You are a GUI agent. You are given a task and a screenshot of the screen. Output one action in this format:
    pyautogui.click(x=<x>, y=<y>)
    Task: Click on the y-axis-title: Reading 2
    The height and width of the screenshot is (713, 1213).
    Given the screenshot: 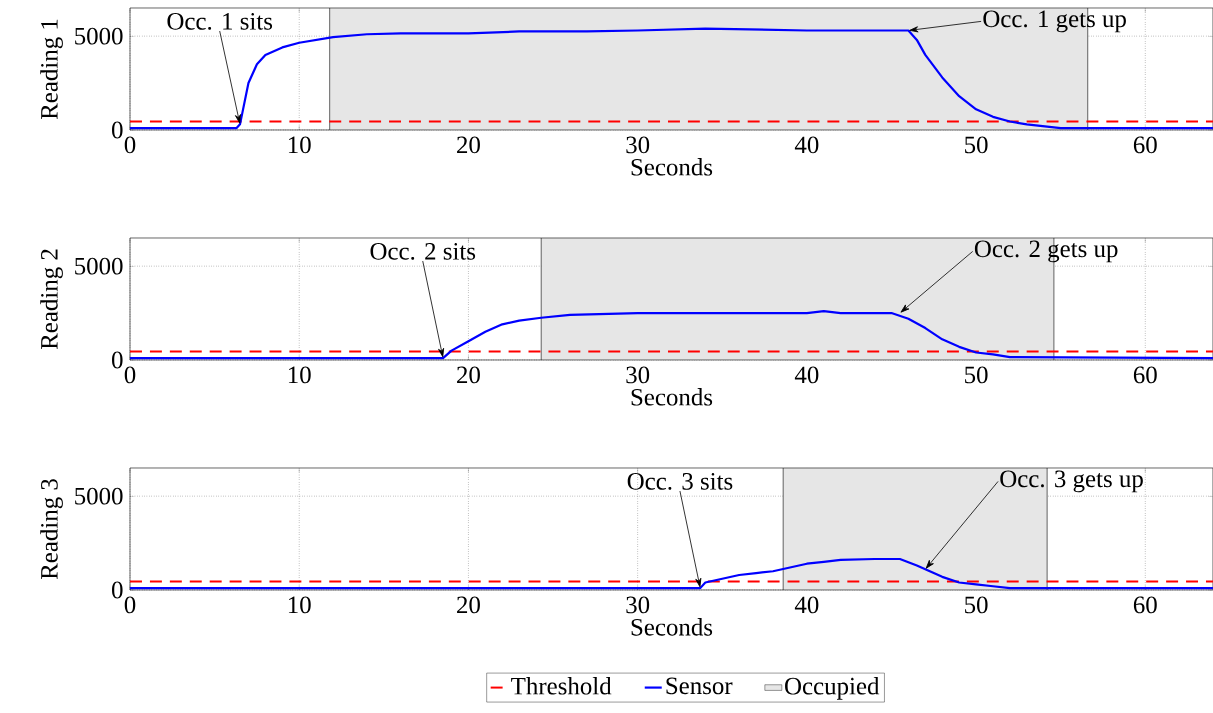 What is the action you would take?
    pyautogui.click(x=51, y=299)
    